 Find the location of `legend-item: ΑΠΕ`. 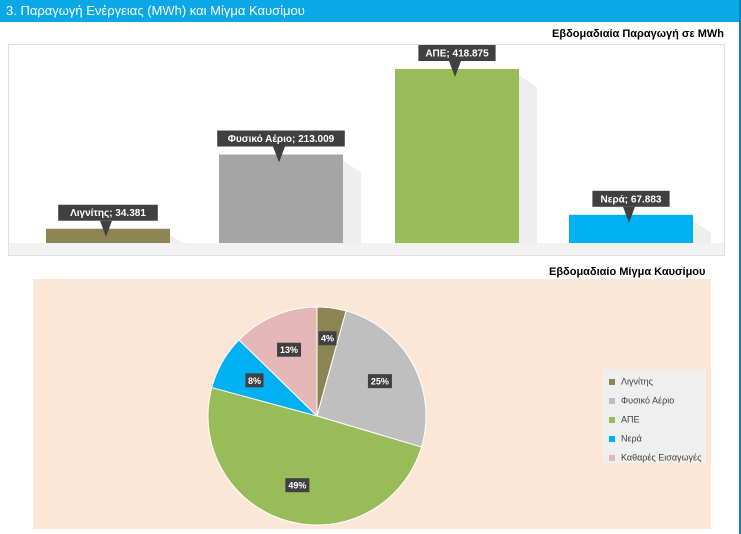

legend-item: ΑΠΕ is located at coordinates (624, 421).